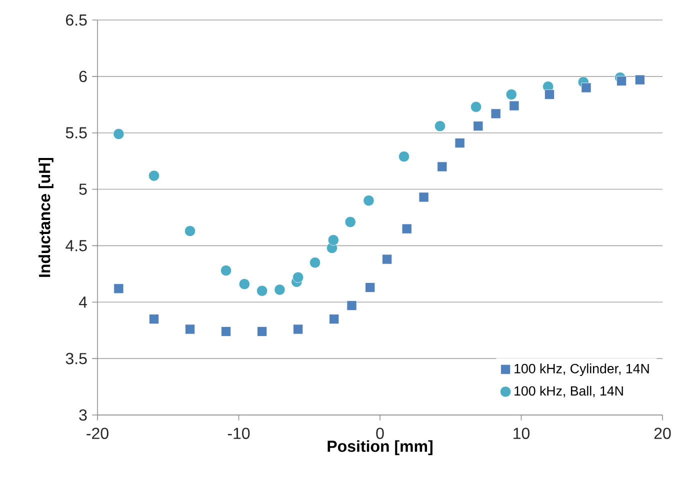 This screenshot has height=478, width=681. What do you see at coordinates (83, 189) in the screenshot?
I see `y-tick-label: 5` at bounding box center [83, 189].